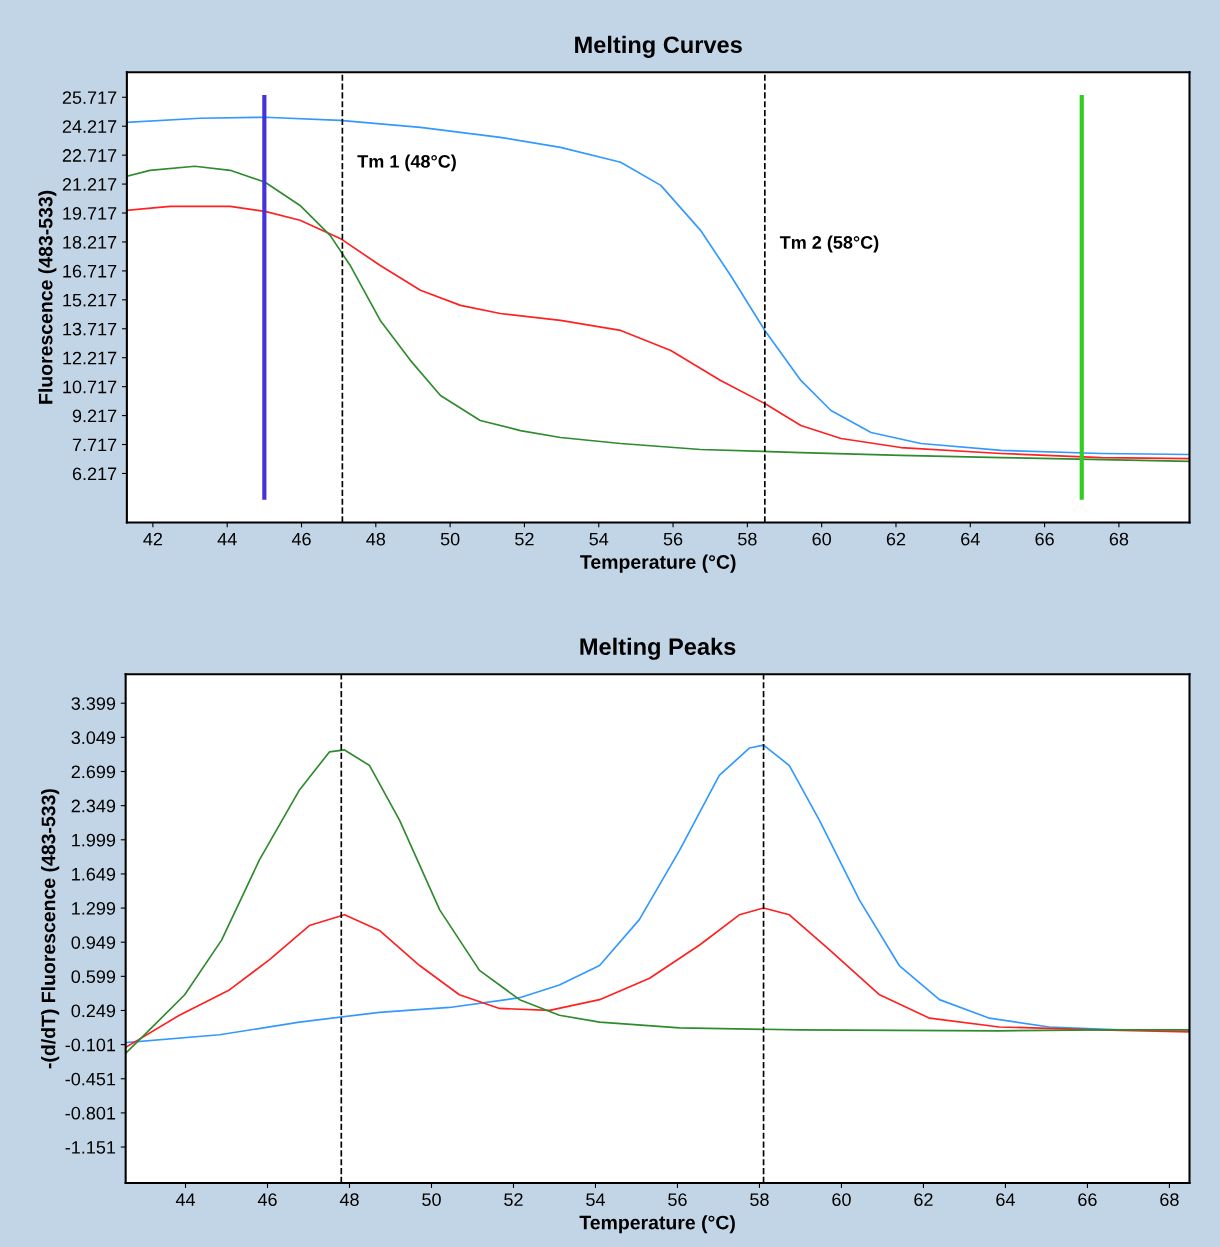 Image resolution: width=1220 pixels, height=1247 pixels. I want to click on line-series, so click(657, 978).